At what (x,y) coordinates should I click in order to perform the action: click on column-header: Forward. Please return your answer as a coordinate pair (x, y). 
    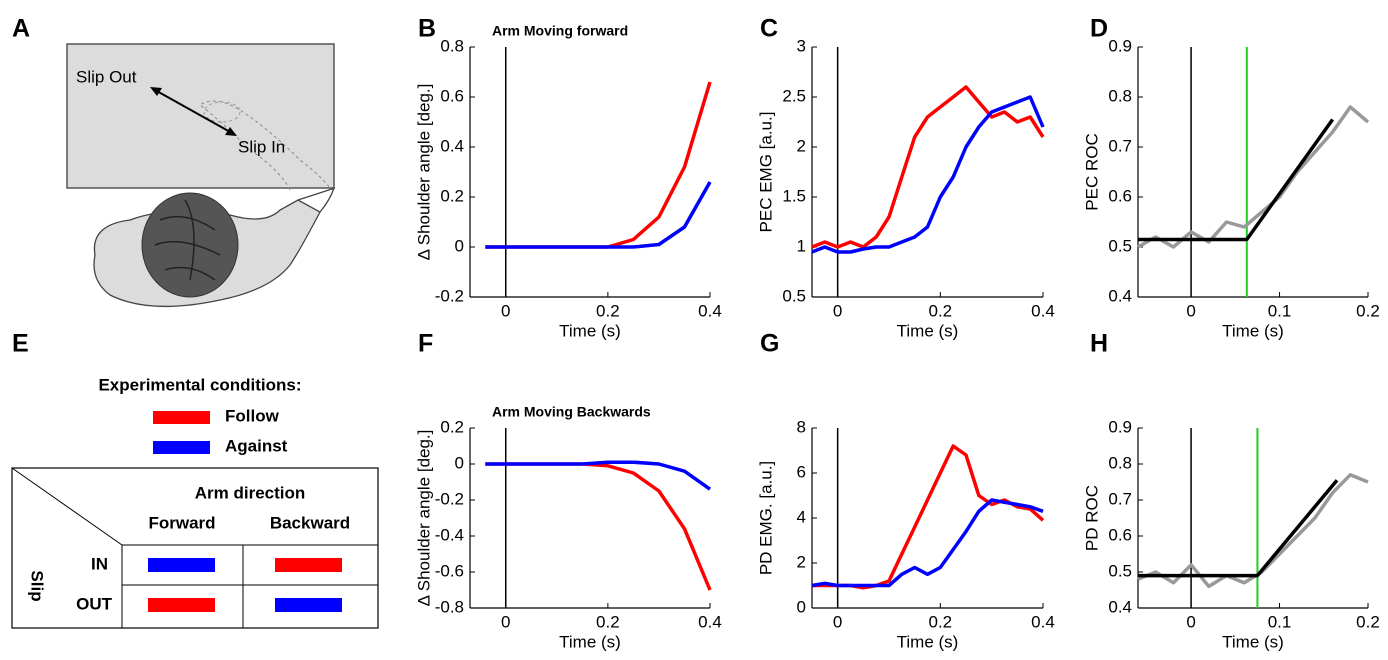
    Looking at the image, I should click on (181, 522).